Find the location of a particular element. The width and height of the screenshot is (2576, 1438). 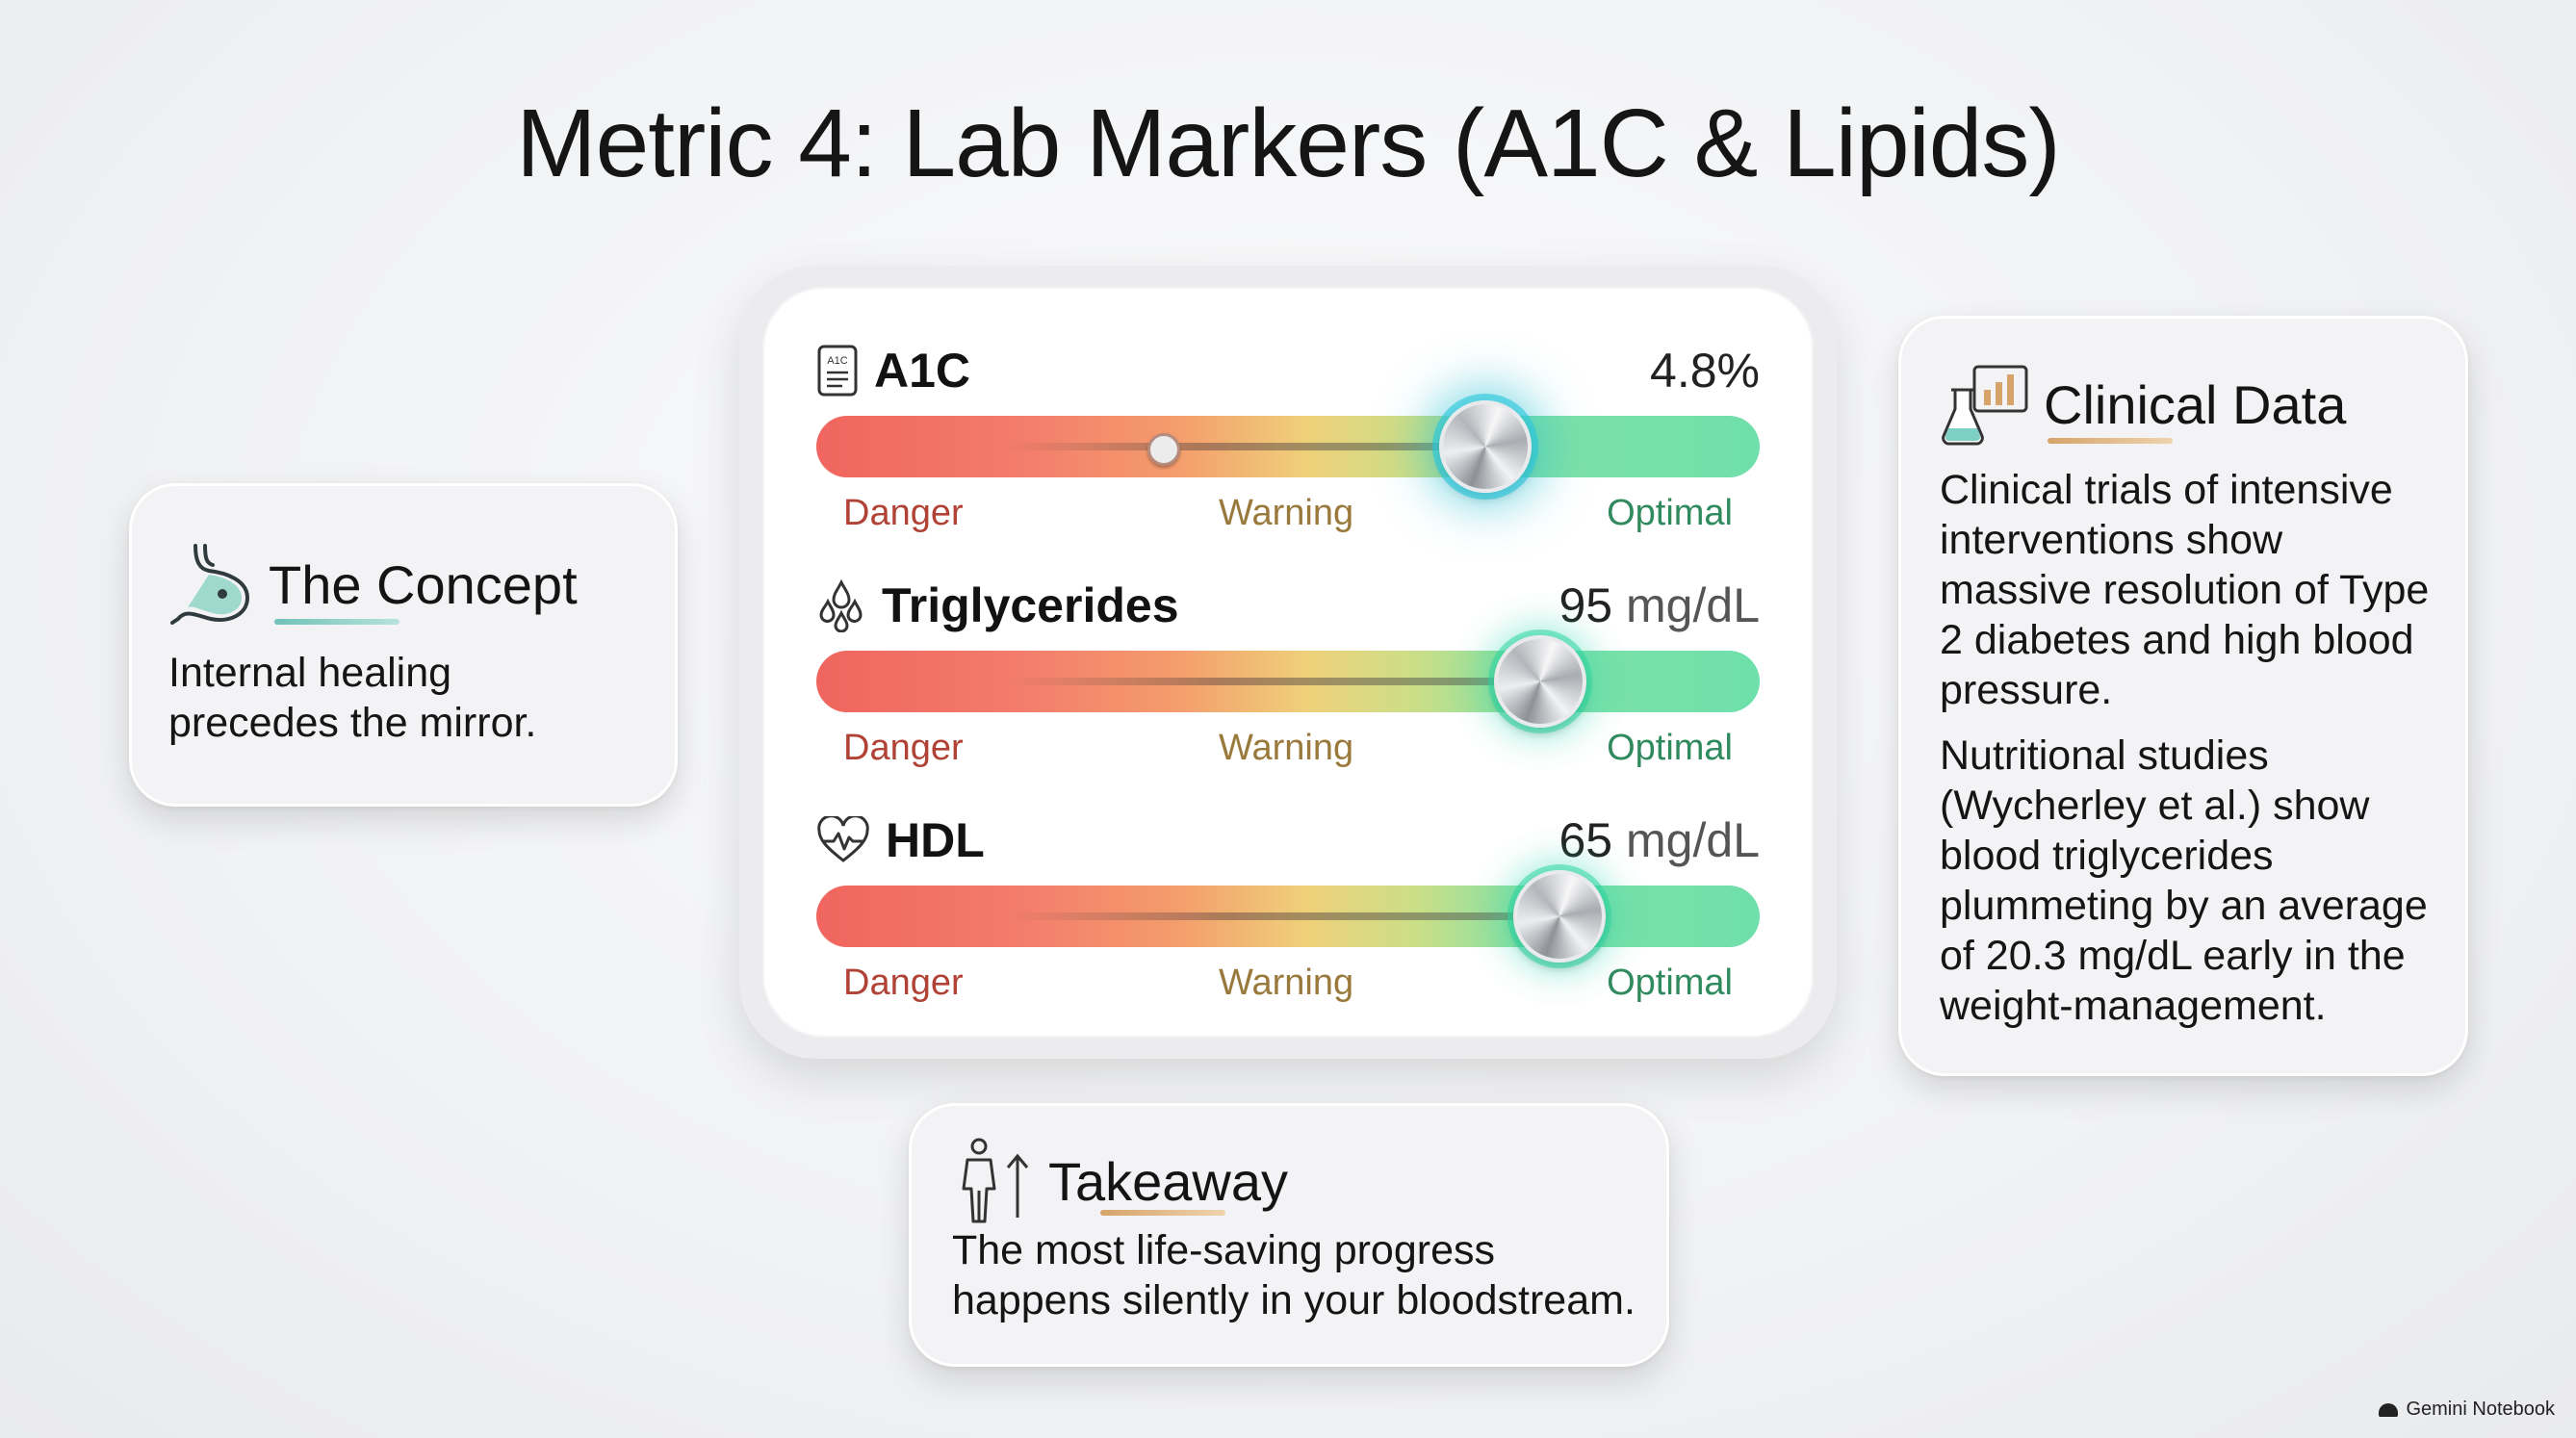

metric-name: Triglycerides is located at coordinates (1030, 605).